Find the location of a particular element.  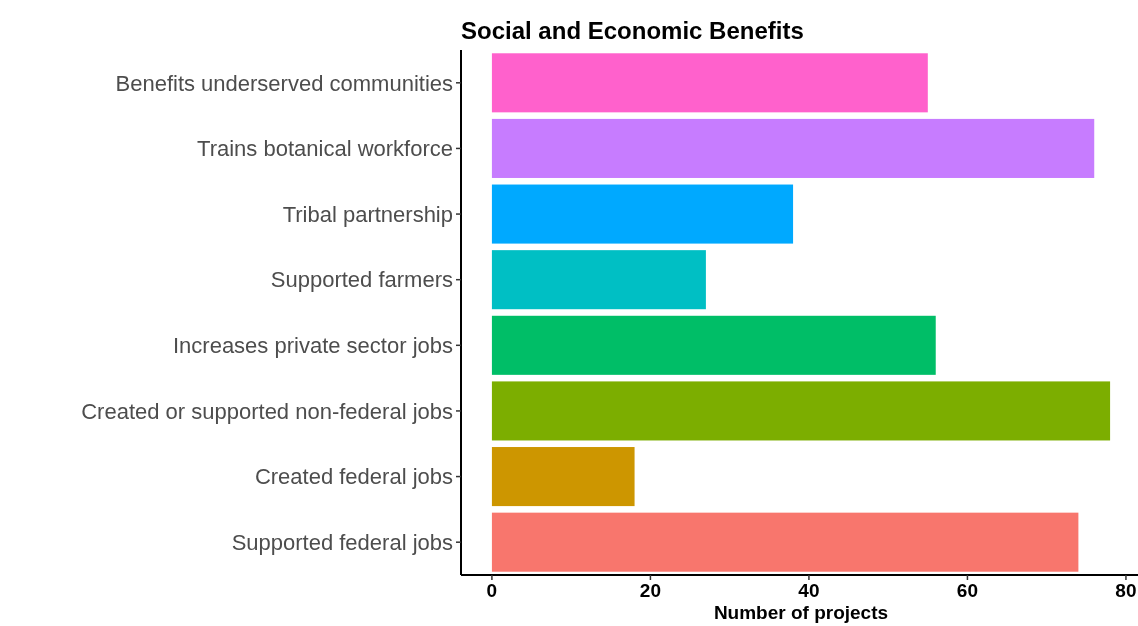

y-tick-label: Created federal jobs is located at coordinates (353, 477).